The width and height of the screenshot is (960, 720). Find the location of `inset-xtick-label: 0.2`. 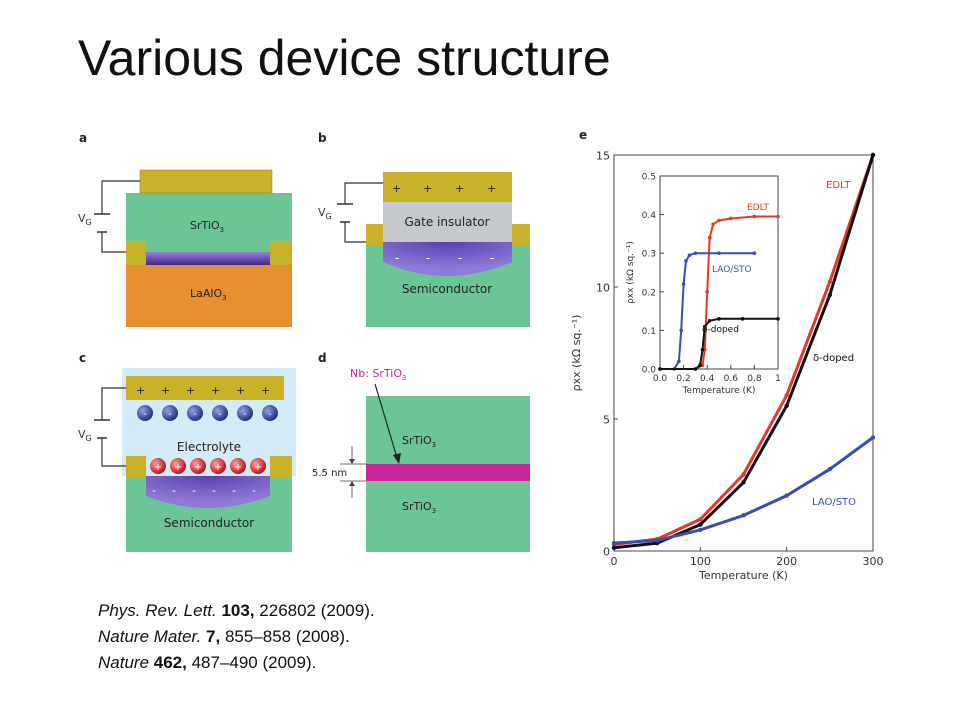

inset-xtick-label: 0.2 is located at coordinates (683, 379).